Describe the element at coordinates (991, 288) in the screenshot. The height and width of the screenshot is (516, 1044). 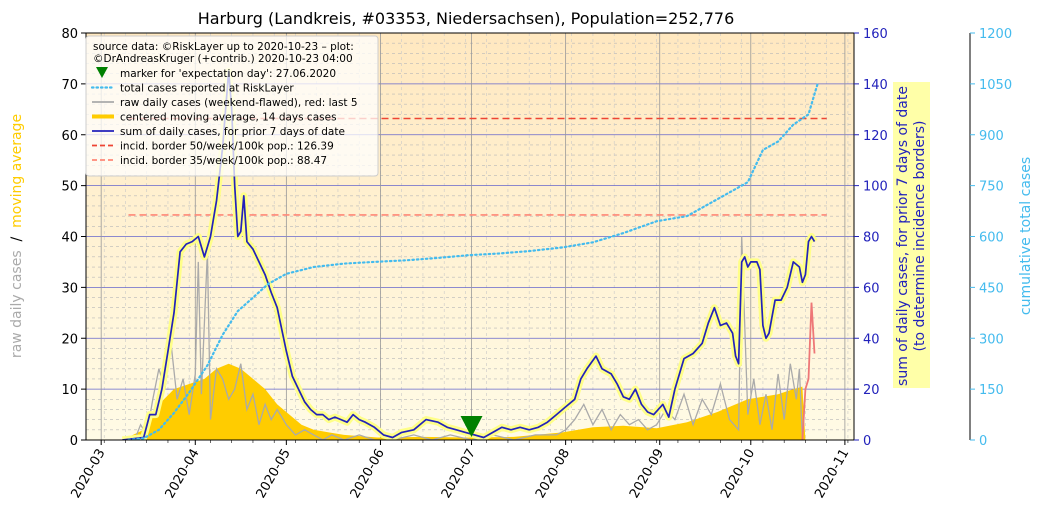
I see `cumulative-y-tick-label: 450` at that location.